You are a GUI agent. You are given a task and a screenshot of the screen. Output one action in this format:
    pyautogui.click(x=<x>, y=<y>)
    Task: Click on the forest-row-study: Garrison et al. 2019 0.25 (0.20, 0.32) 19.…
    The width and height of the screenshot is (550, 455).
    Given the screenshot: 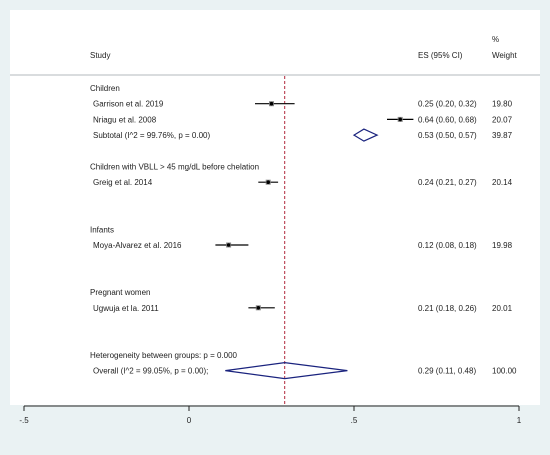 What is the action you would take?
    pyautogui.click(x=303, y=104)
    